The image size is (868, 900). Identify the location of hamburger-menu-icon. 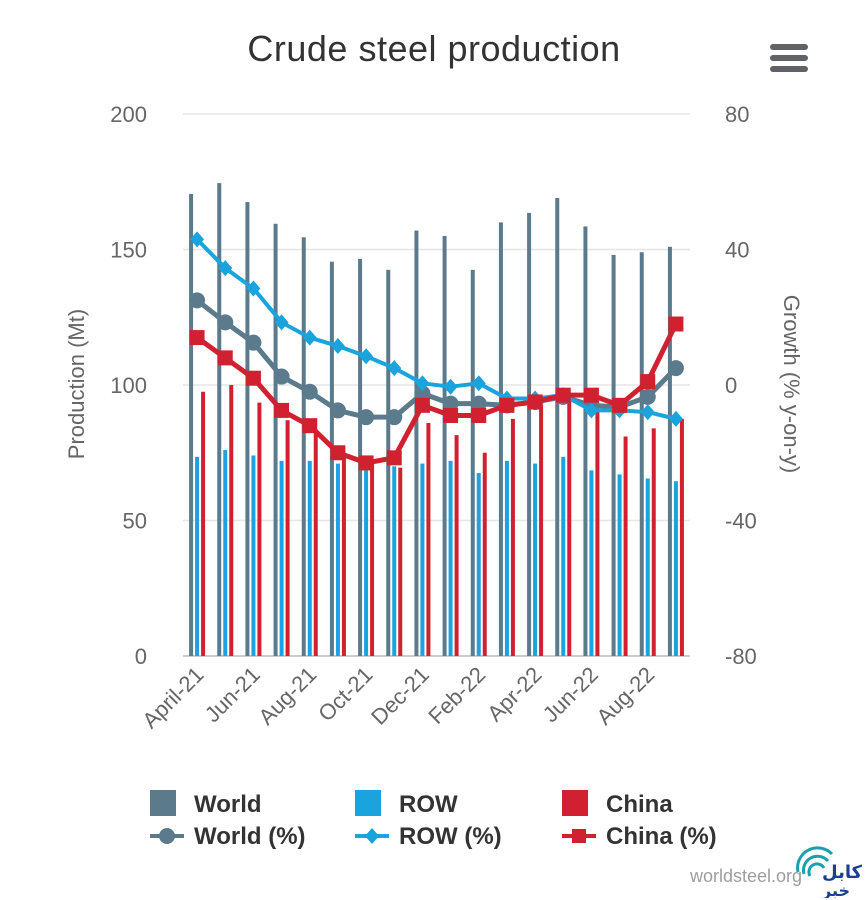
(789, 59).